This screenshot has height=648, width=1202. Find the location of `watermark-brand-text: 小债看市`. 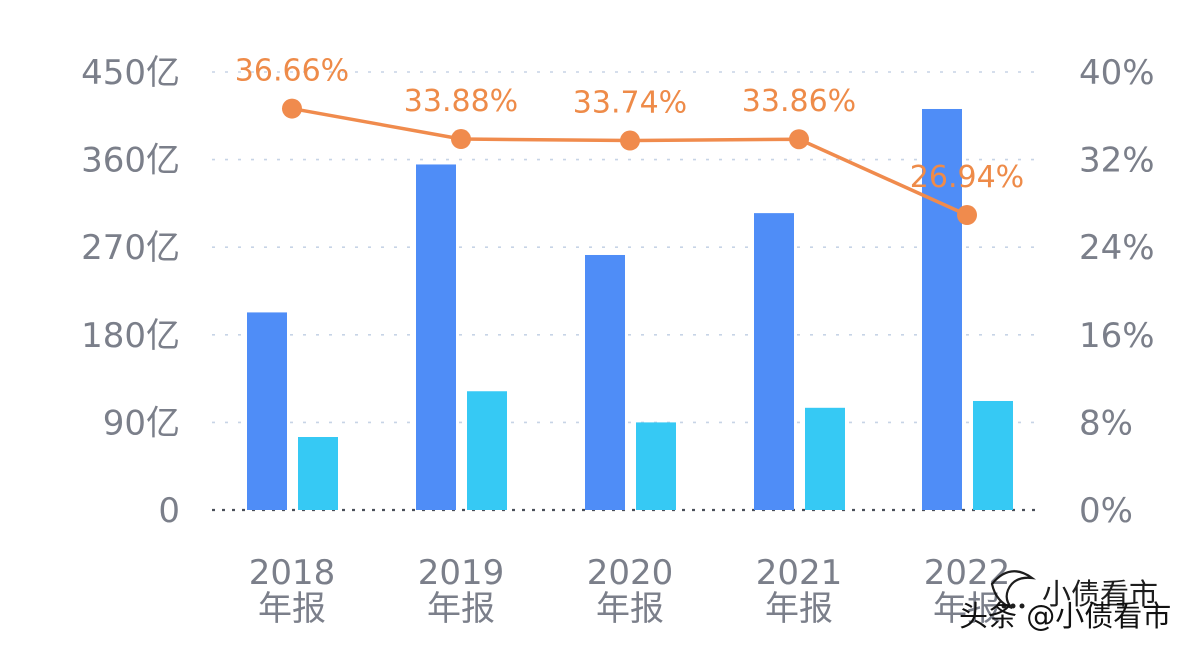

watermark-brand-text: 小债看市 is located at coordinates (1100, 594).